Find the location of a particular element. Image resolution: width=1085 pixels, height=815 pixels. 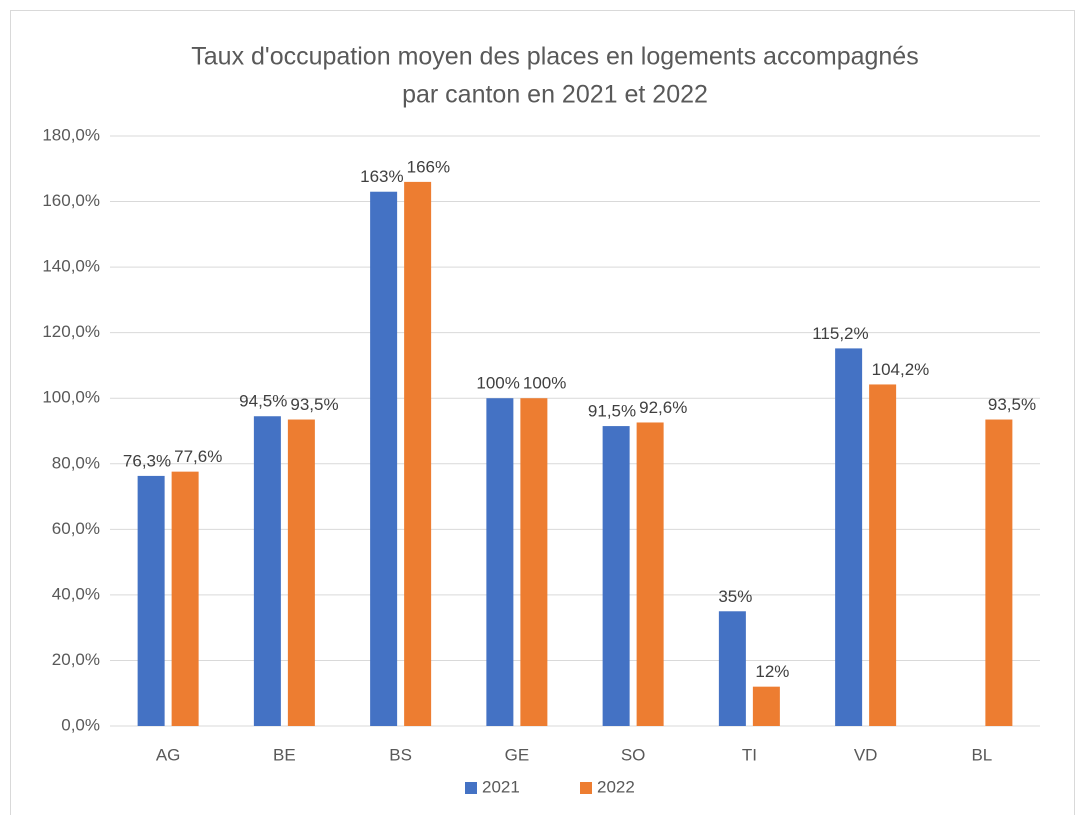

x-tick-label: AG is located at coordinates (168, 754).